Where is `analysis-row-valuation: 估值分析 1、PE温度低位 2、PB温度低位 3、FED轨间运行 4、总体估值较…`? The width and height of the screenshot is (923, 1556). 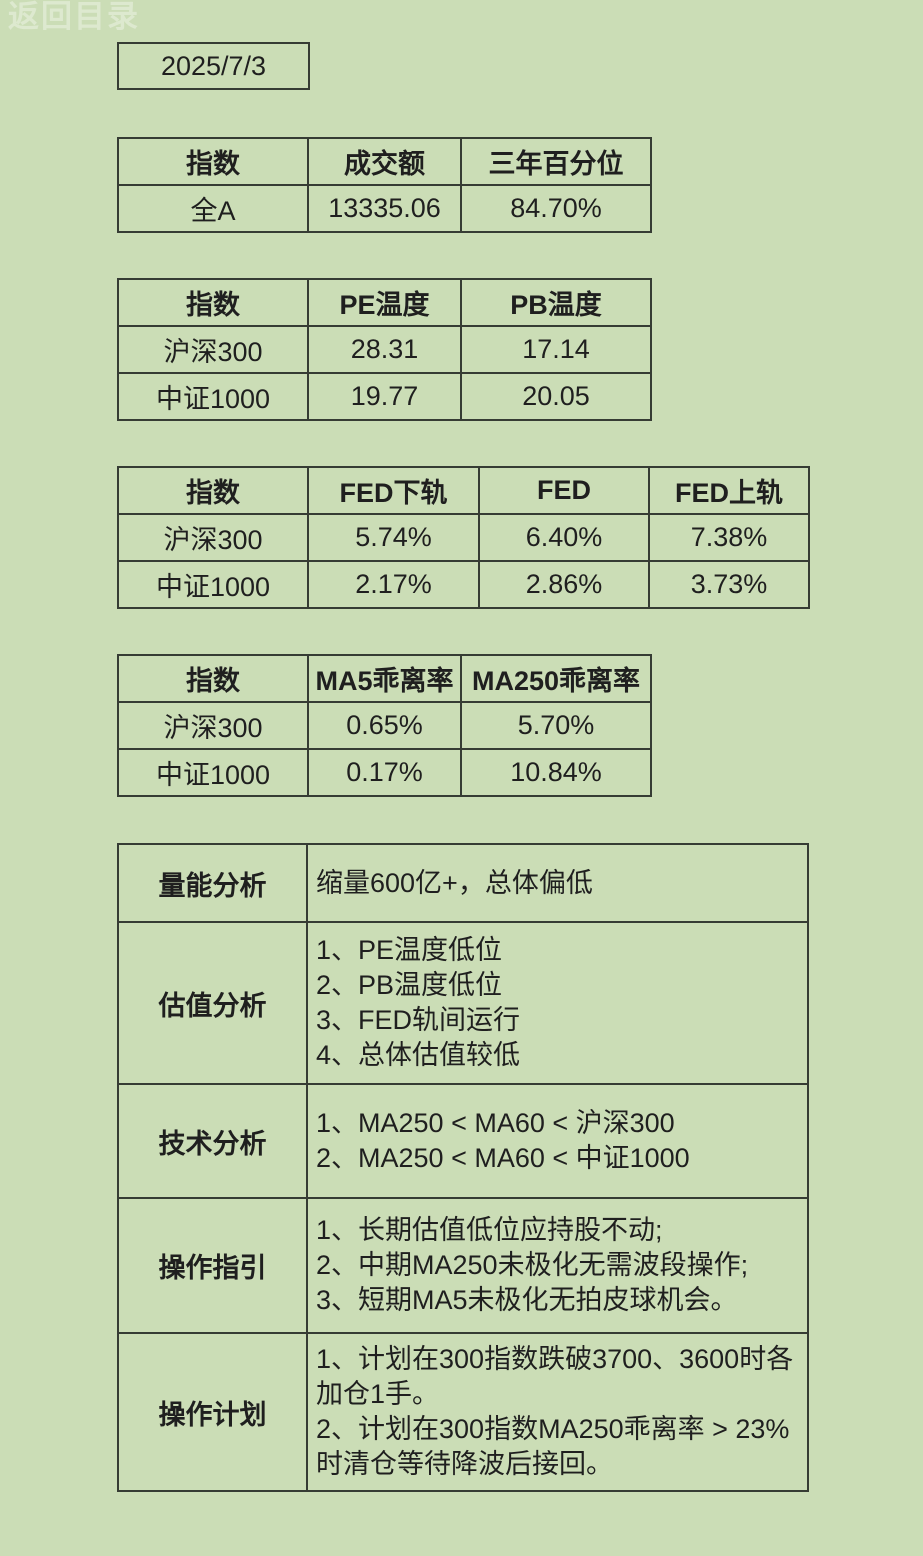 analysis-row-valuation: 估值分析 1、PE温度低位 2、PB温度低位 3、FED轨间运行 4、总体估值较… is located at coordinates (463, 1003).